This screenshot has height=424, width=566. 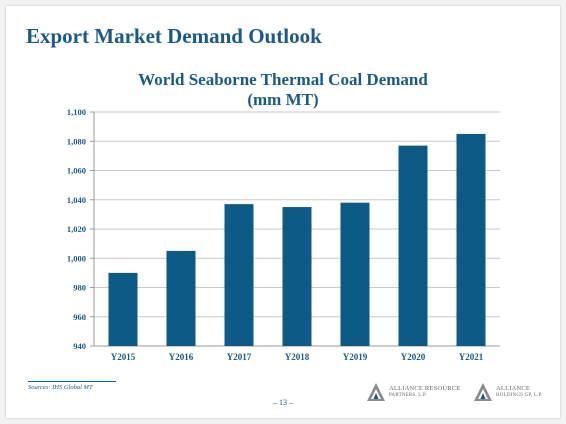 I want to click on y-tick-label: 1,020, so click(x=76, y=229).